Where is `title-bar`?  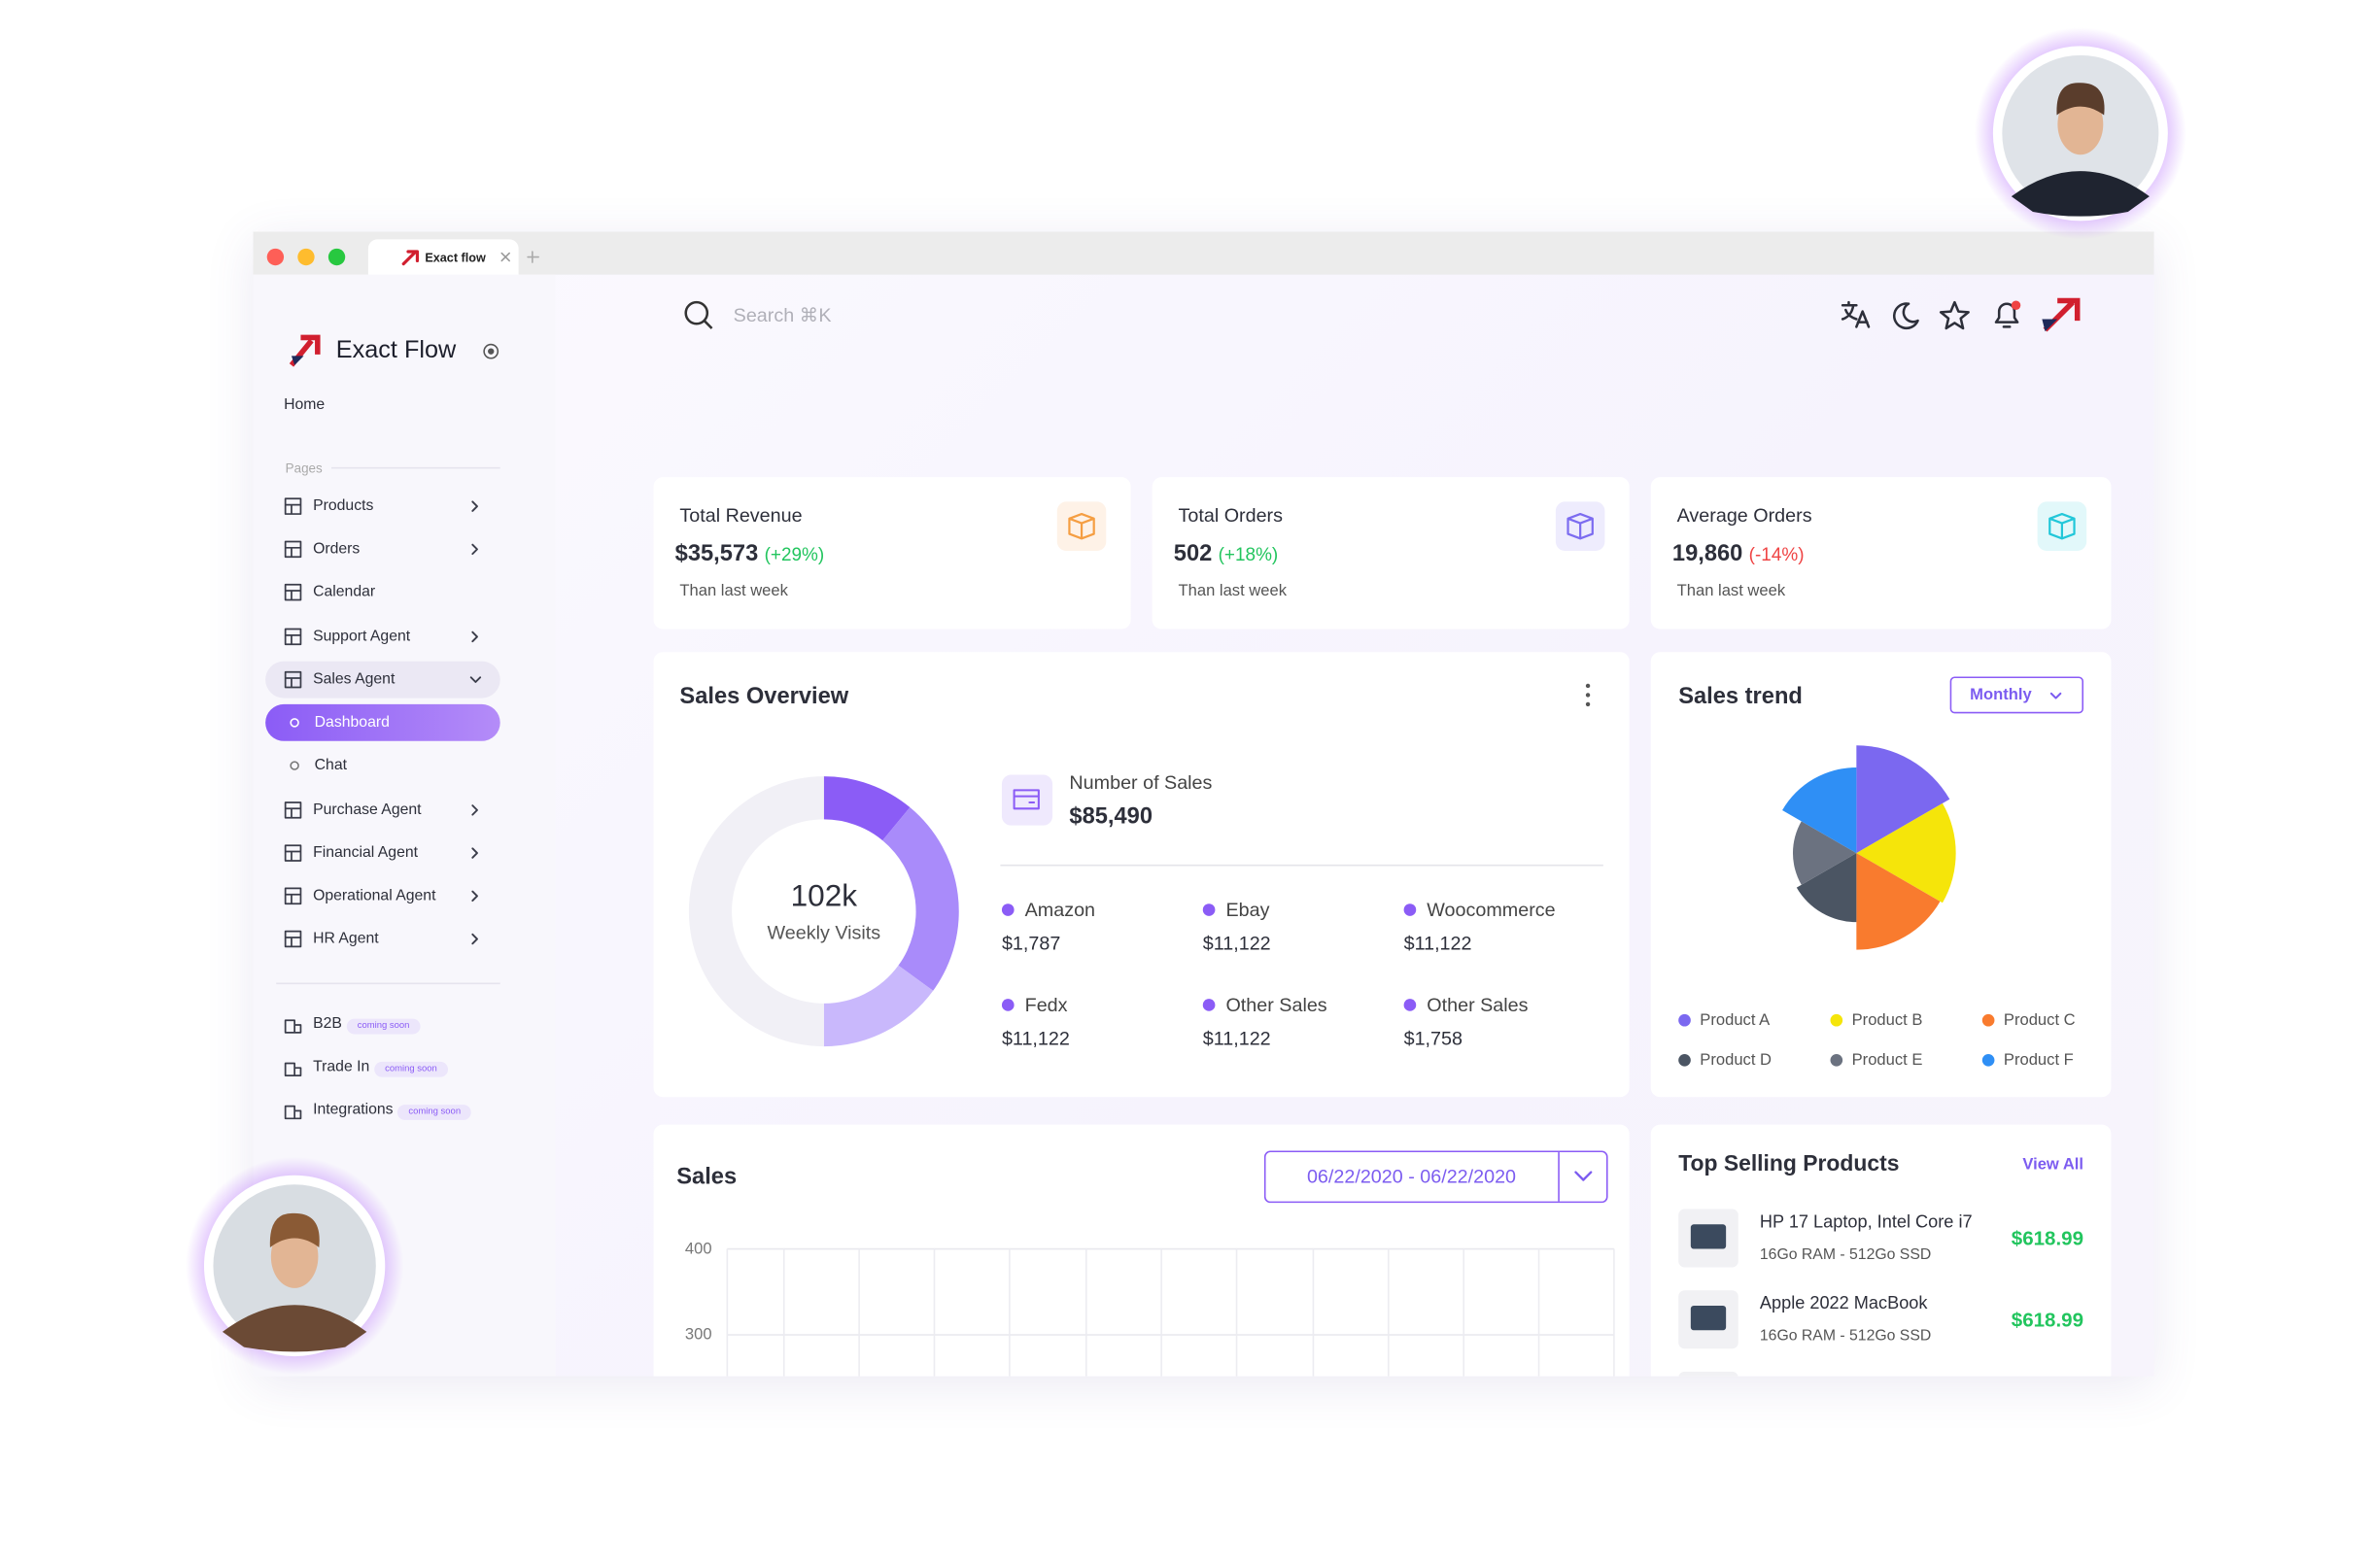 title-bar is located at coordinates (1203, 253).